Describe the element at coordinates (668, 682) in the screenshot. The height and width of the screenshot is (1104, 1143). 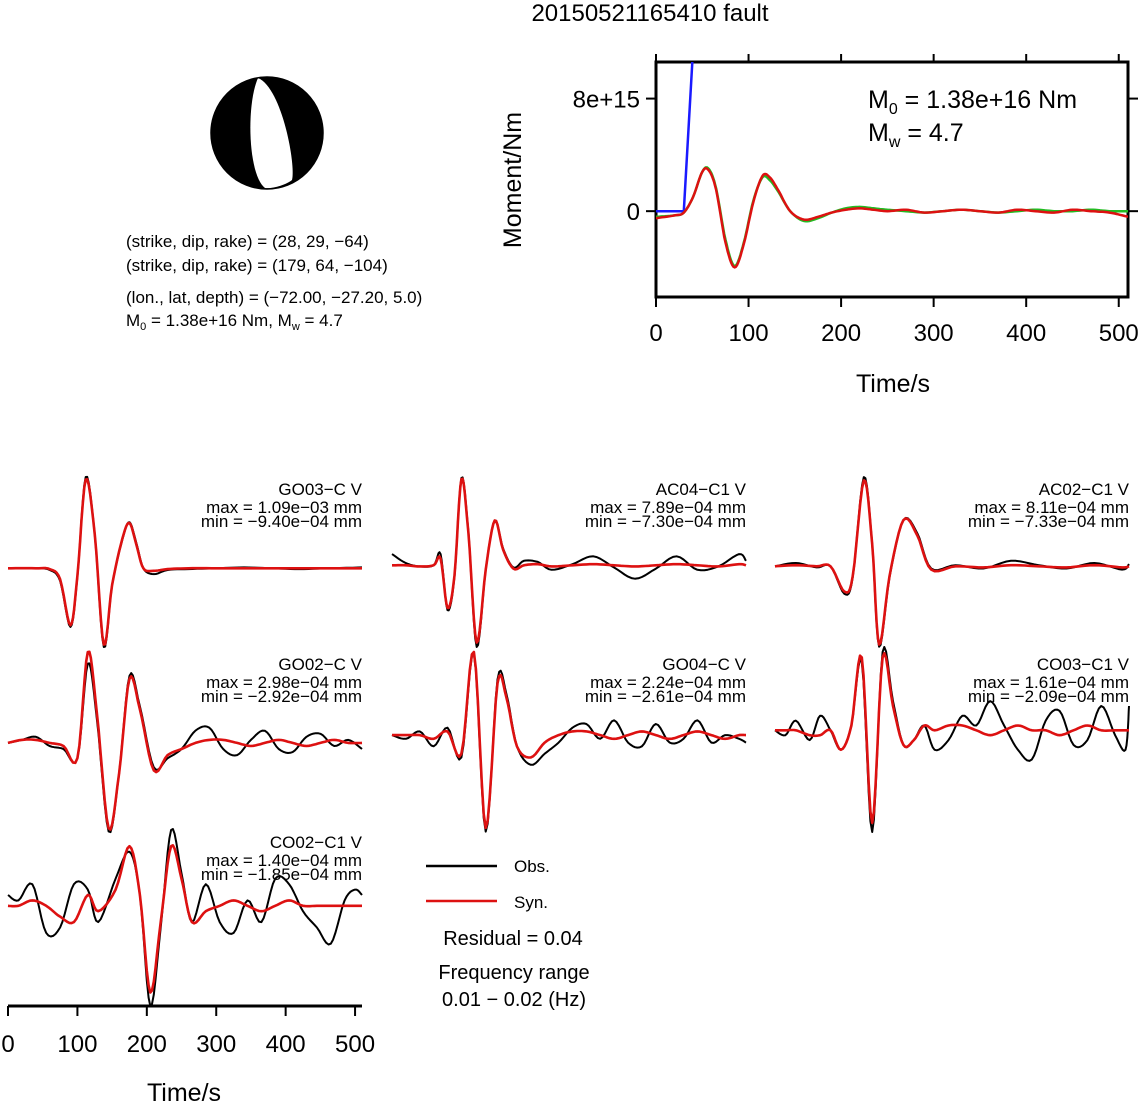
I see `station-max: max = 2.24e−04 mm` at that location.